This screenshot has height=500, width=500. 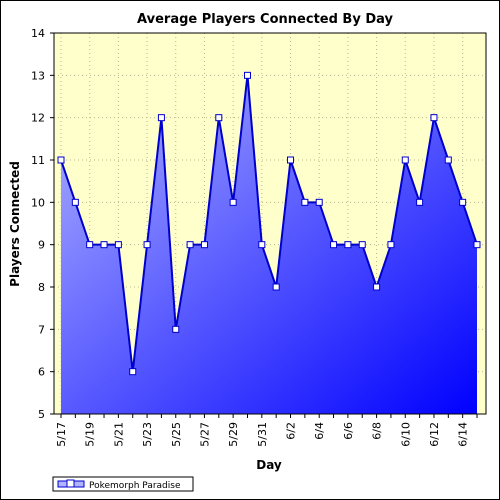 What do you see at coordinates (233, 434) in the screenshot?
I see `x-tick-label: 5/29` at bounding box center [233, 434].